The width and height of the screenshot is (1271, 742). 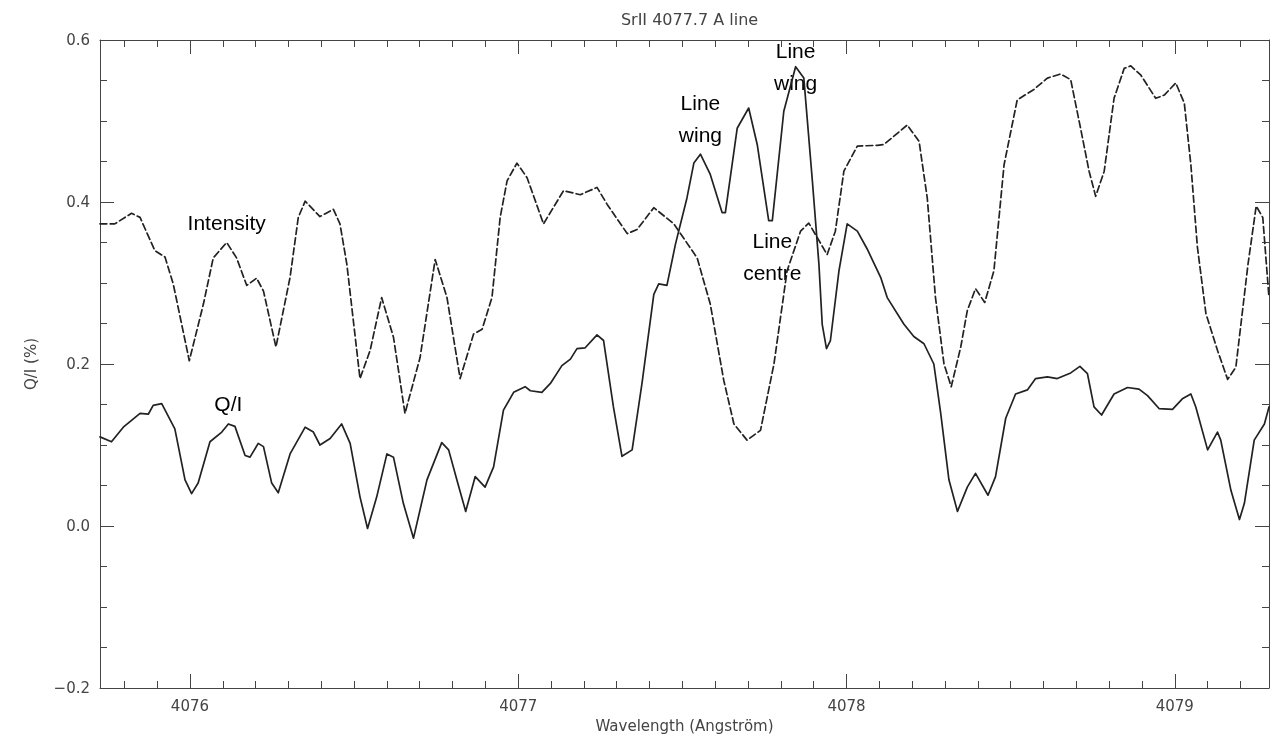 What do you see at coordinates (30, 364) in the screenshot?
I see `y-axis-title: Q/I (%)` at bounding box center [30, 364].